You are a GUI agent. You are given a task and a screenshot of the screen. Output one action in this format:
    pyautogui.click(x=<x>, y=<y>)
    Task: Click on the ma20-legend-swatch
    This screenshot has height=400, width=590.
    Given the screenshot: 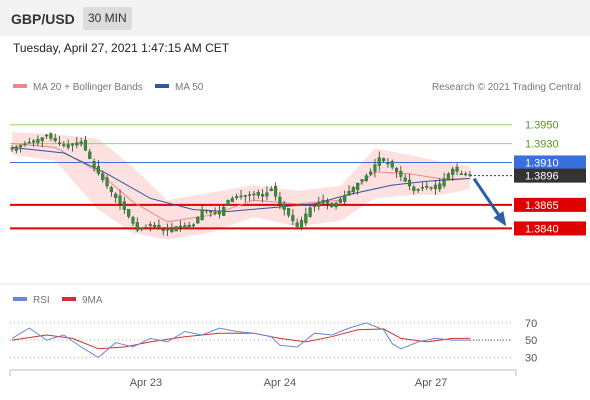 What is the action you would take?
    pyautogui.click(x=20, y=86)
    